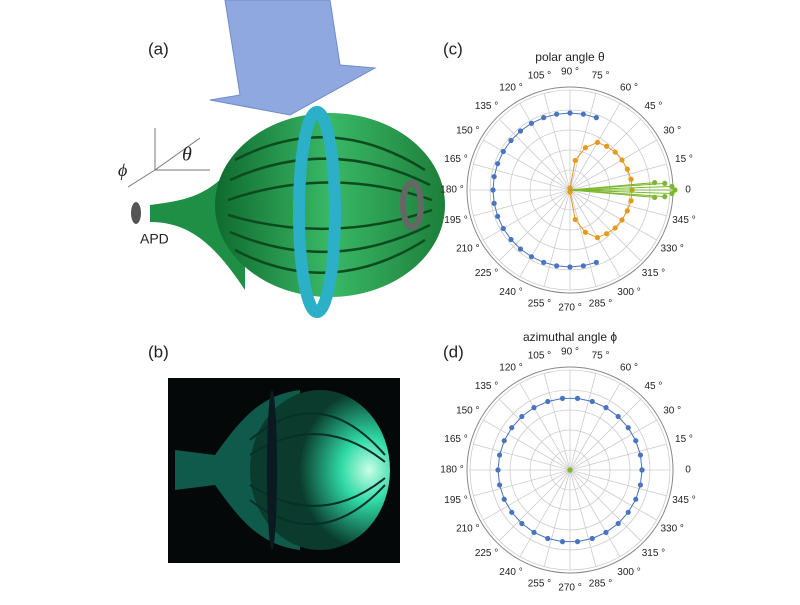 The image size is (800, 605). Describe the element at coordinates (486, 106) in the screenshot. I see `angle-tick-label: 135 °` at that location.